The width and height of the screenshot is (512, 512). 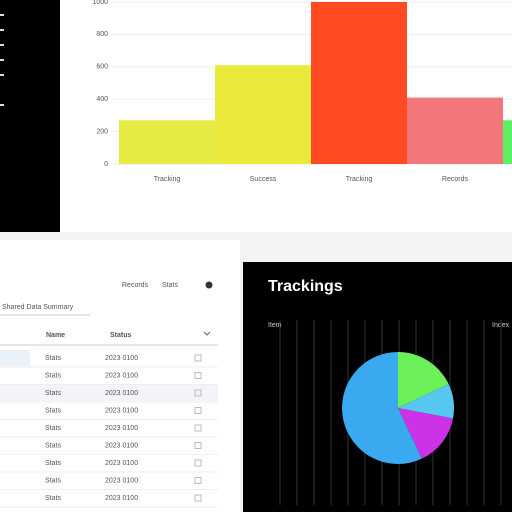 I want to click on y-tick-label: 800, so click(x=102, y=34).